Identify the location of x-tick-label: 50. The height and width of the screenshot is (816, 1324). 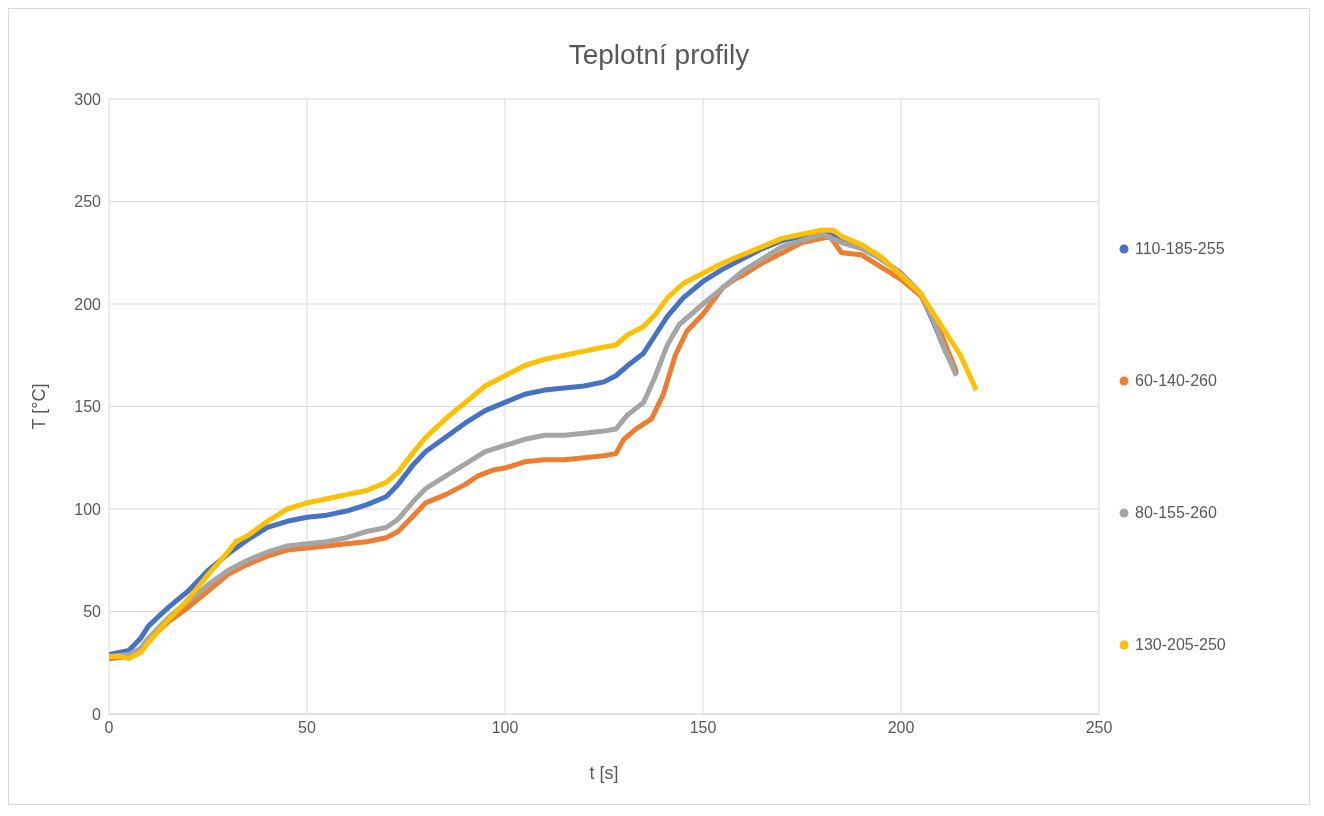
(307, 728).